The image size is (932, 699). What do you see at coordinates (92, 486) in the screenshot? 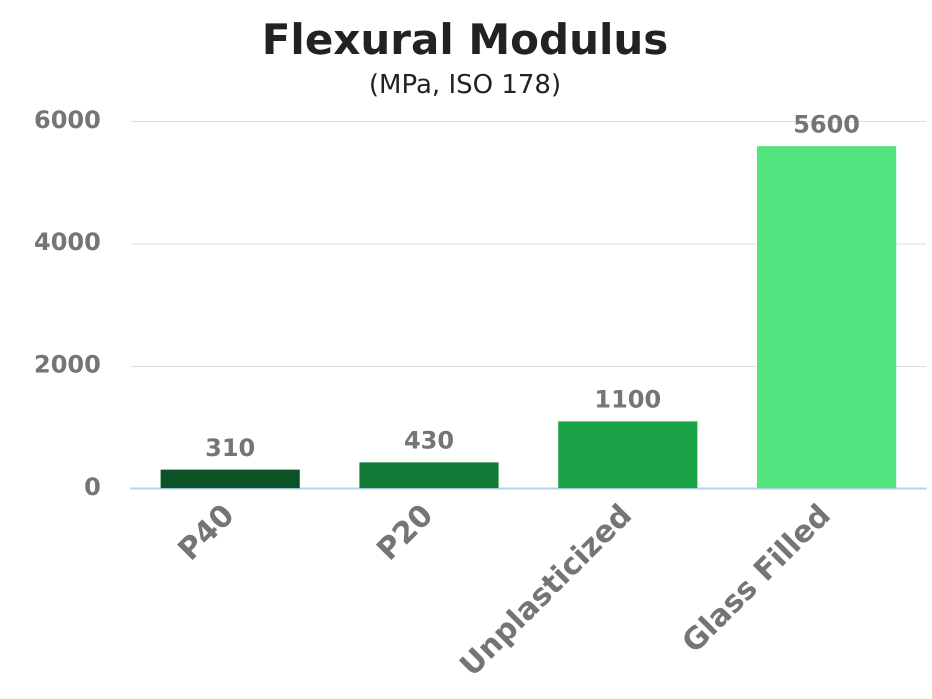
I see `y-tick-label: 0` at bounding box center [92, 486].